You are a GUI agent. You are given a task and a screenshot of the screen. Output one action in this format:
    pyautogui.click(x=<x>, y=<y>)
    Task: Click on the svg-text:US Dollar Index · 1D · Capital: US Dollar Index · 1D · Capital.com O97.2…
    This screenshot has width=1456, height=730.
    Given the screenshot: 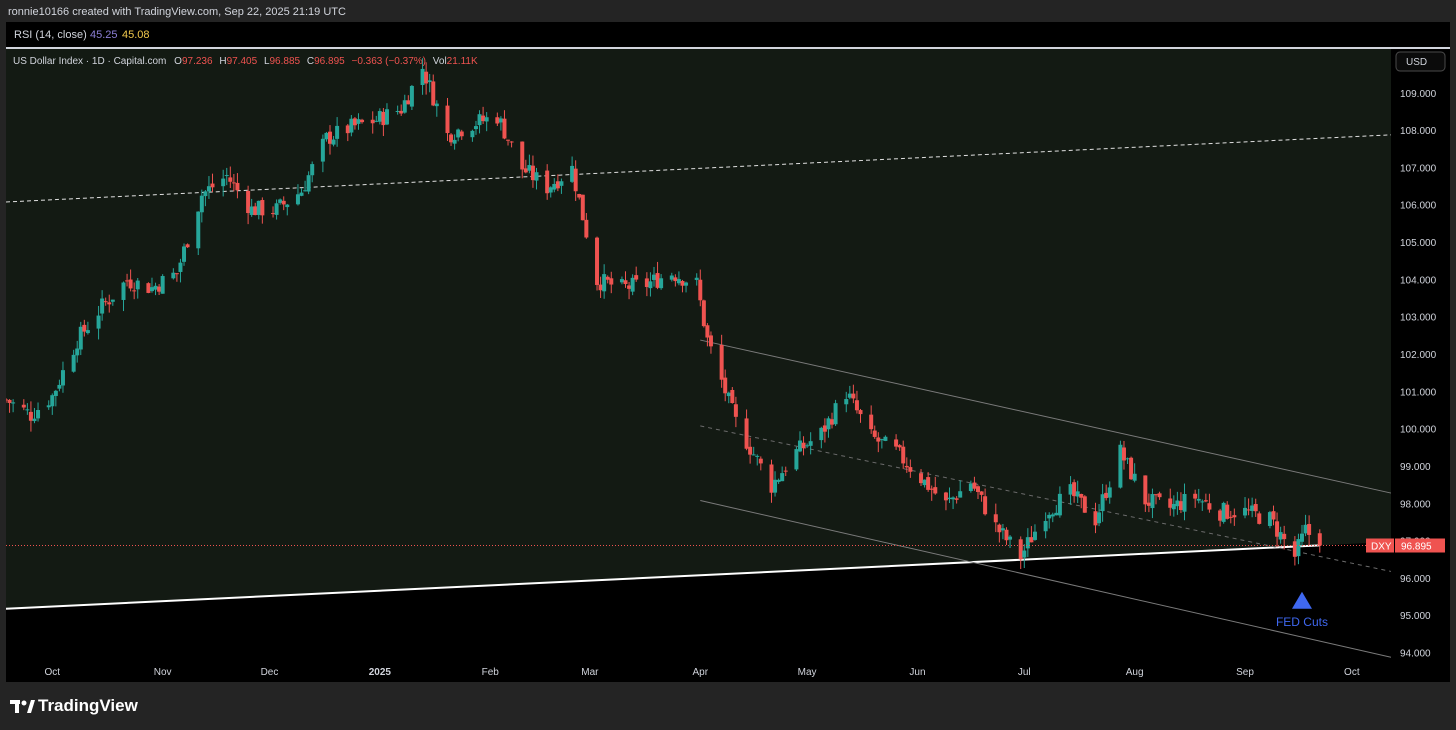 What is the action you would take?
    pyautogui.click(x=245, y=61)
    